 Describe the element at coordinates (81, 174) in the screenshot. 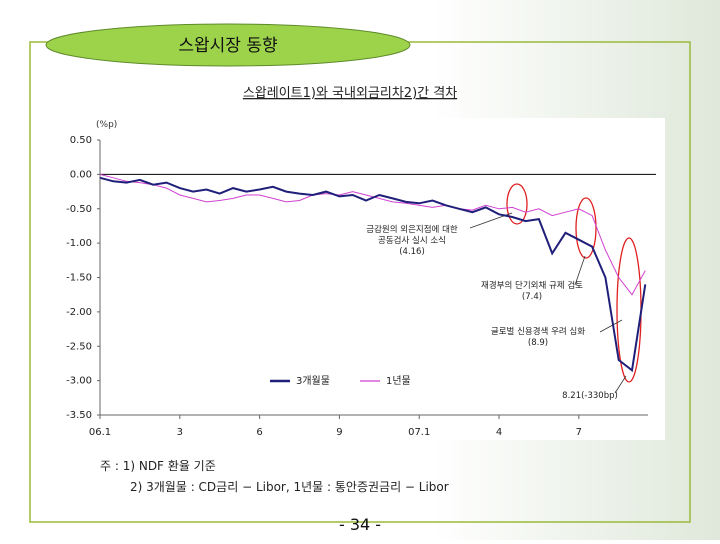

I see `y-tick-label: 0.00` at that location.